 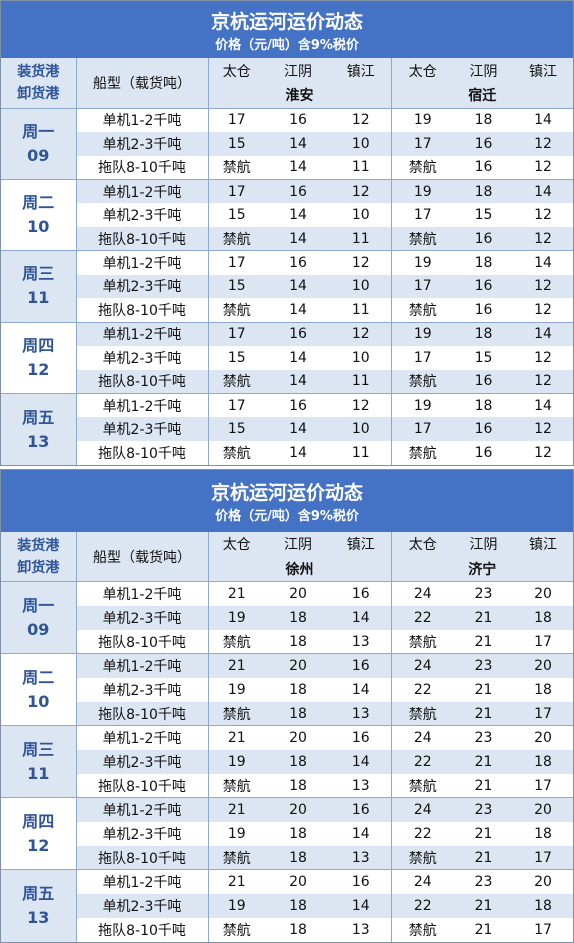 What do you see at coordinates (39, 429) in the screenshot?
I see `day-cell: 周五 13` at bounding box center [39, 429].